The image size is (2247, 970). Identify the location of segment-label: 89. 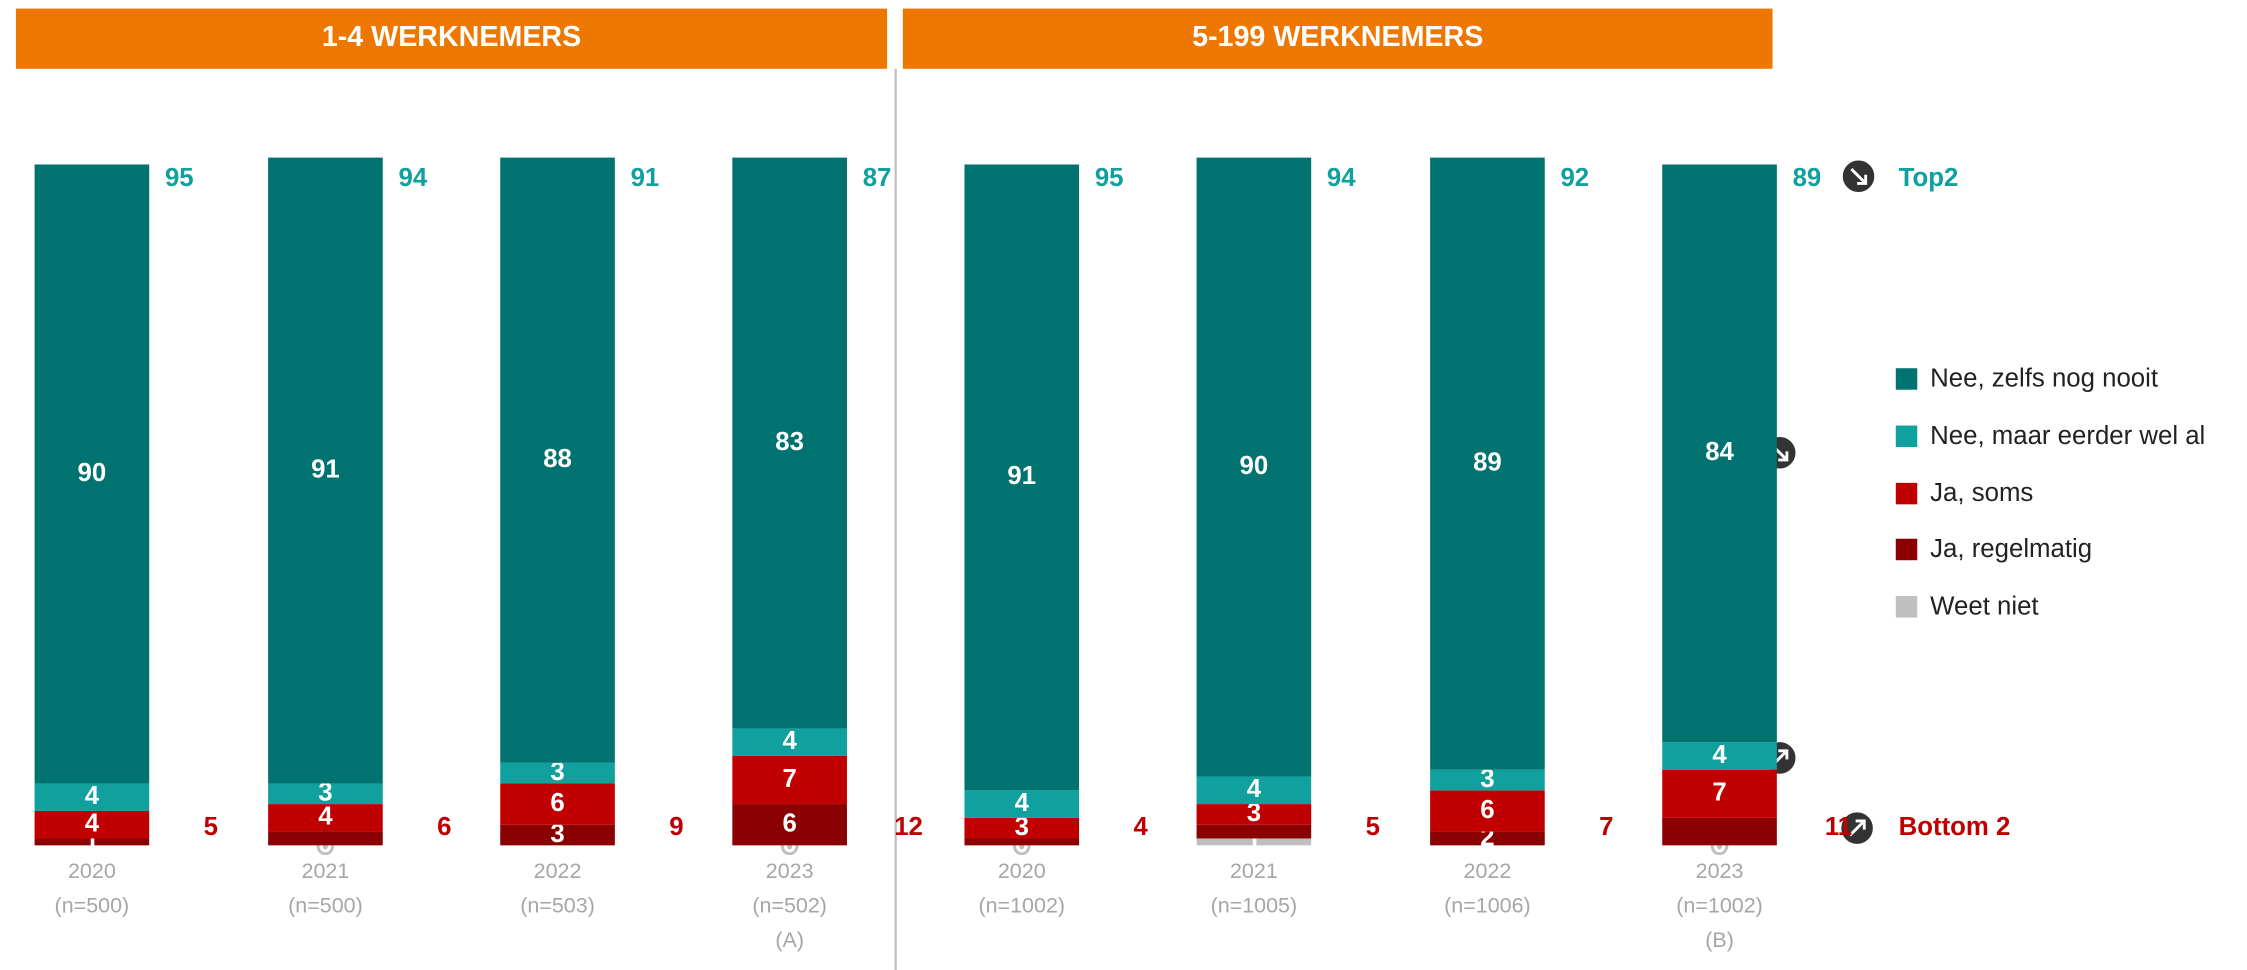
(1487, 462).